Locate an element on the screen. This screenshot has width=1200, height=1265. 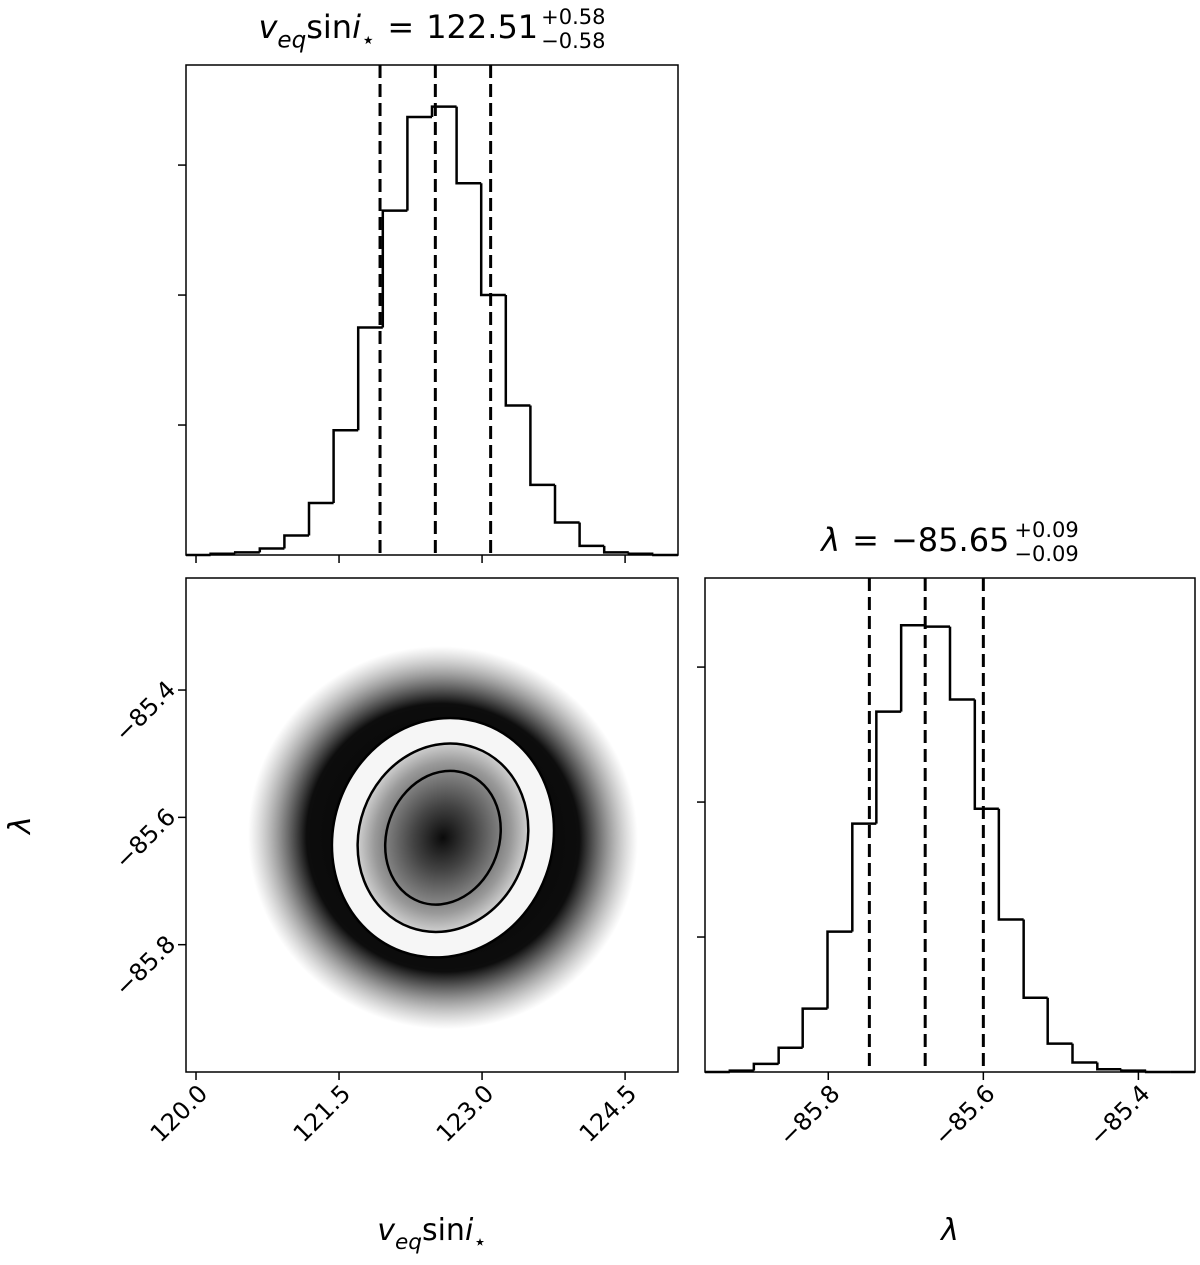
title-main: veqsini⋆ = 122.51 is located at coordinates (398, 31).